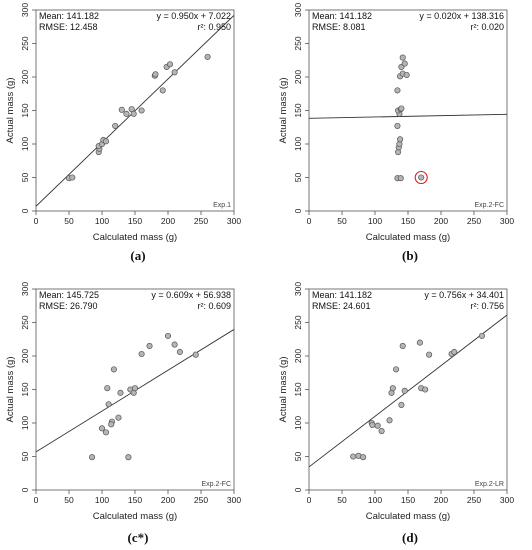 The height and width of the screenshot is (550, 532). What do you see at coordinates (342, 16) in the screenshot?
I see `stat-mean: Mean: 141.182` at bounding box center [342, 16].